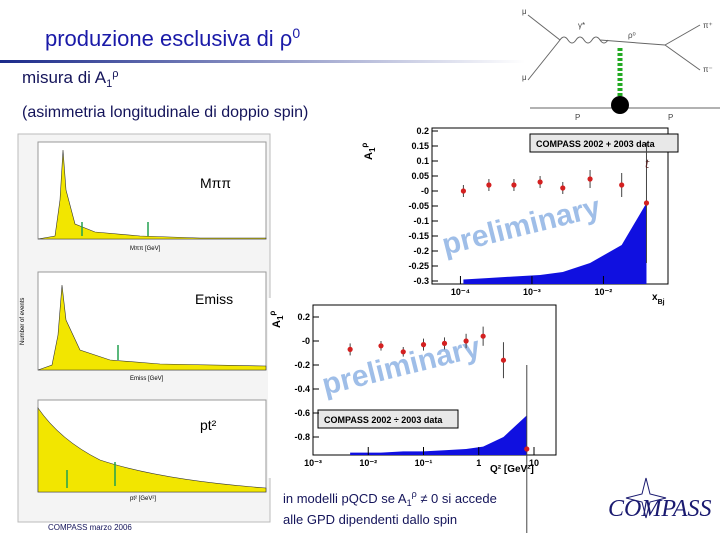 The image size is (720, 540). Describe the element at coordinates (534, 463) in the screenshot. I see `x-tick-label: 10` at that location.